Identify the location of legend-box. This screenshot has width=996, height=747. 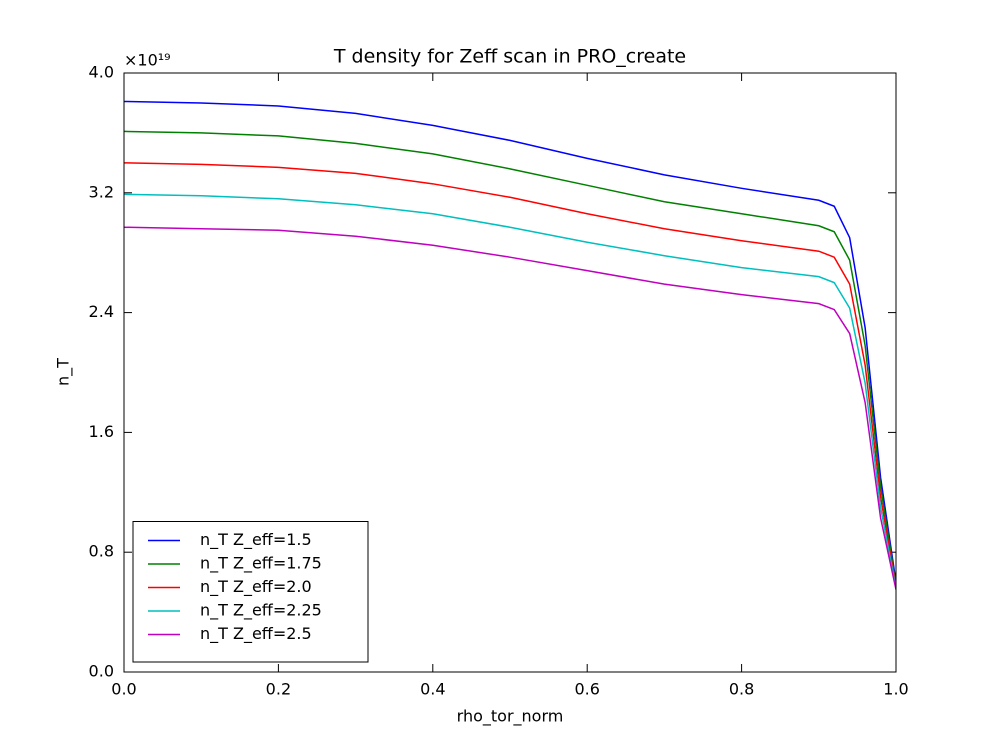
(250, 592).